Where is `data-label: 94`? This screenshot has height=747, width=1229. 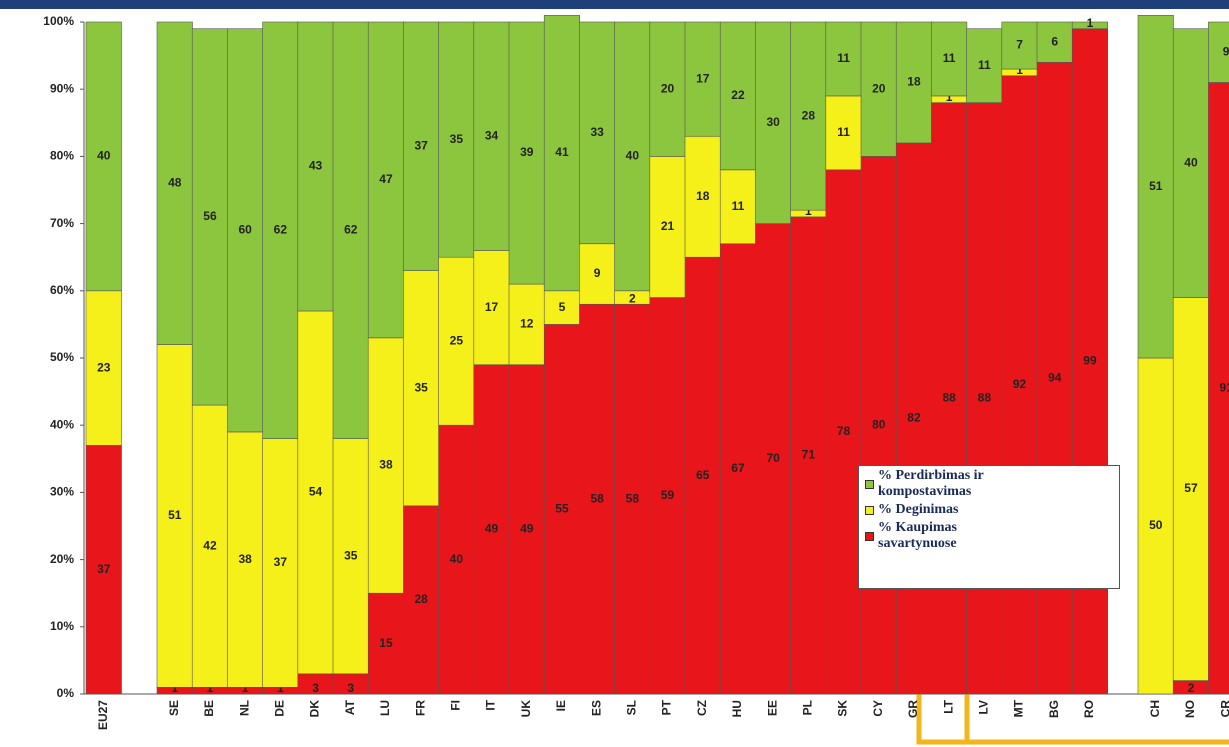 data-label: 94 is located at coordinates (1055, 377).